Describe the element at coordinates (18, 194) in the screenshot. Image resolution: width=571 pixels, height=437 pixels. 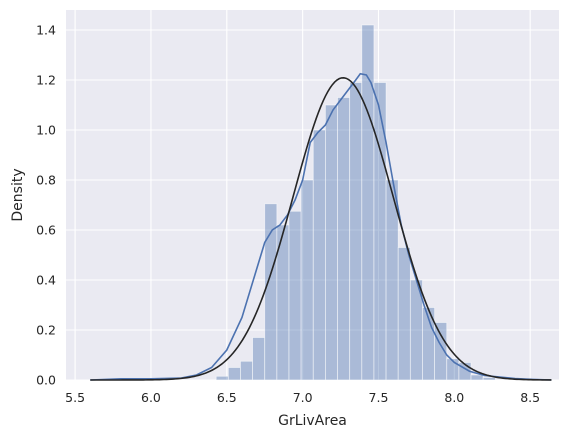
I see `y-axis-label: Density` at that location.